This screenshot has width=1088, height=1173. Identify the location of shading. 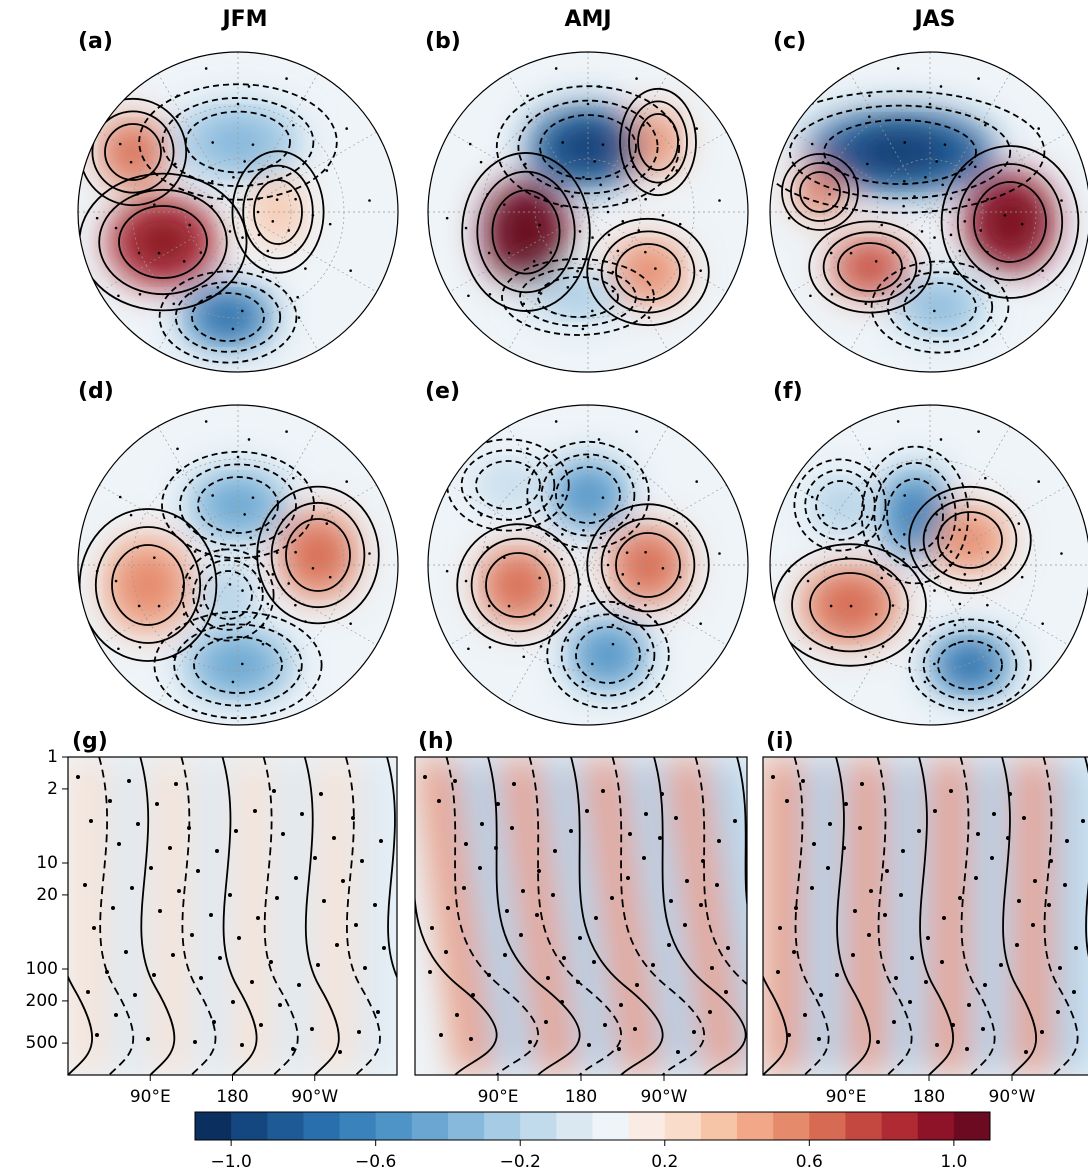
(926, 916).